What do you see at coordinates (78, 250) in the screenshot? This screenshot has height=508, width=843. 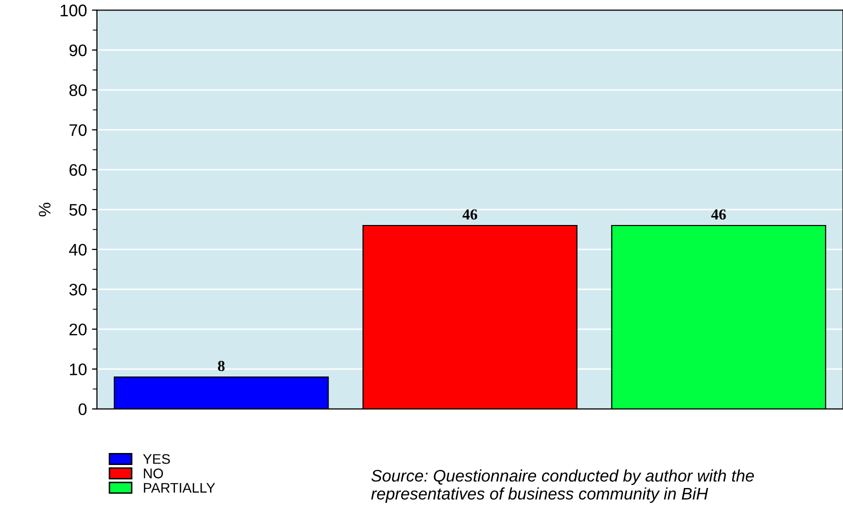 I see `y-tick-label: 40` at bounding box center [78, 250].